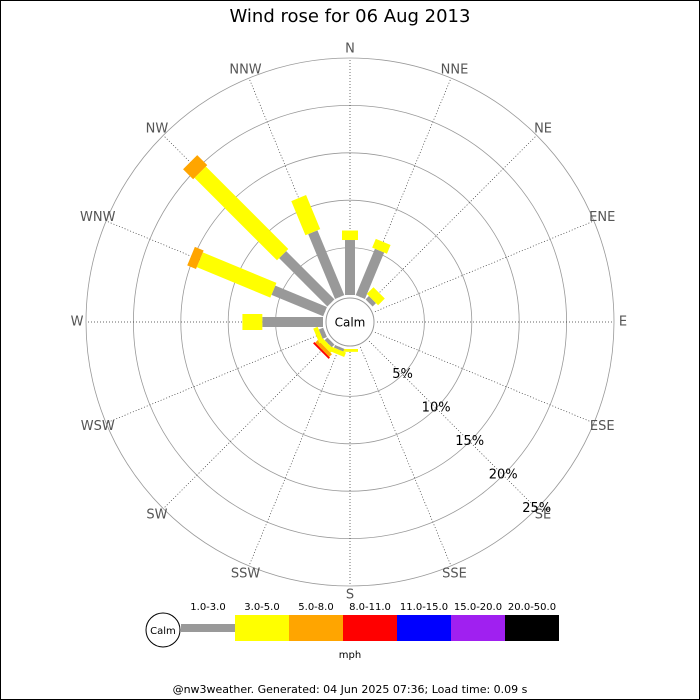 The image size is (700, 700). I want to click on direction-label: ESE, so click(602, 426).